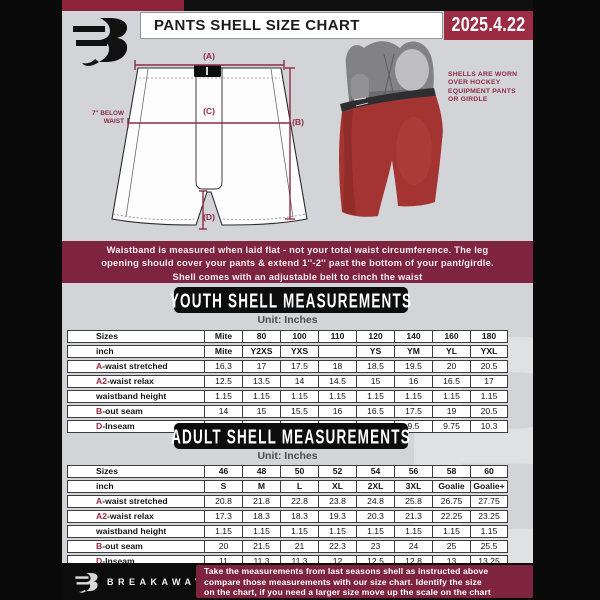 This screenshot has width=600, height=600. What do you see at coordinates (207, 71) in the screenshot?
I see `belt-buckle-icon` at bounding box center [207, 71].